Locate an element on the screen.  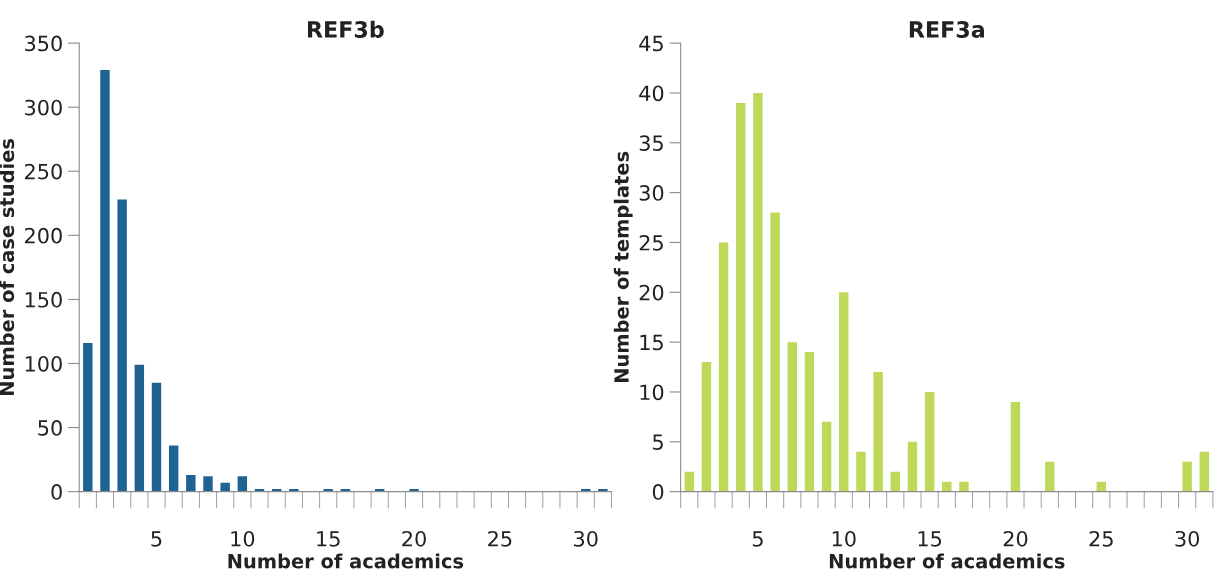
y-tick-label: 30 is located at coordinates (651, 193).